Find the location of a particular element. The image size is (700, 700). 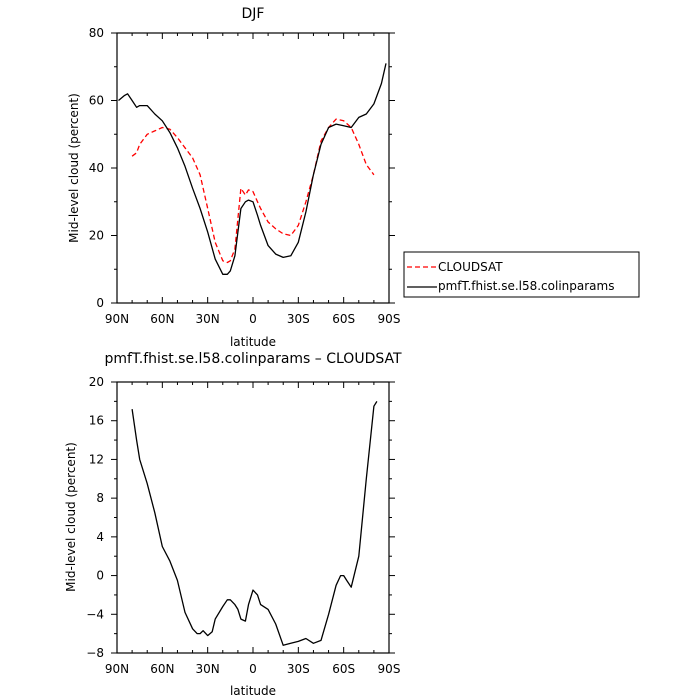

series-line-difference is located at coordinates (254, 523).